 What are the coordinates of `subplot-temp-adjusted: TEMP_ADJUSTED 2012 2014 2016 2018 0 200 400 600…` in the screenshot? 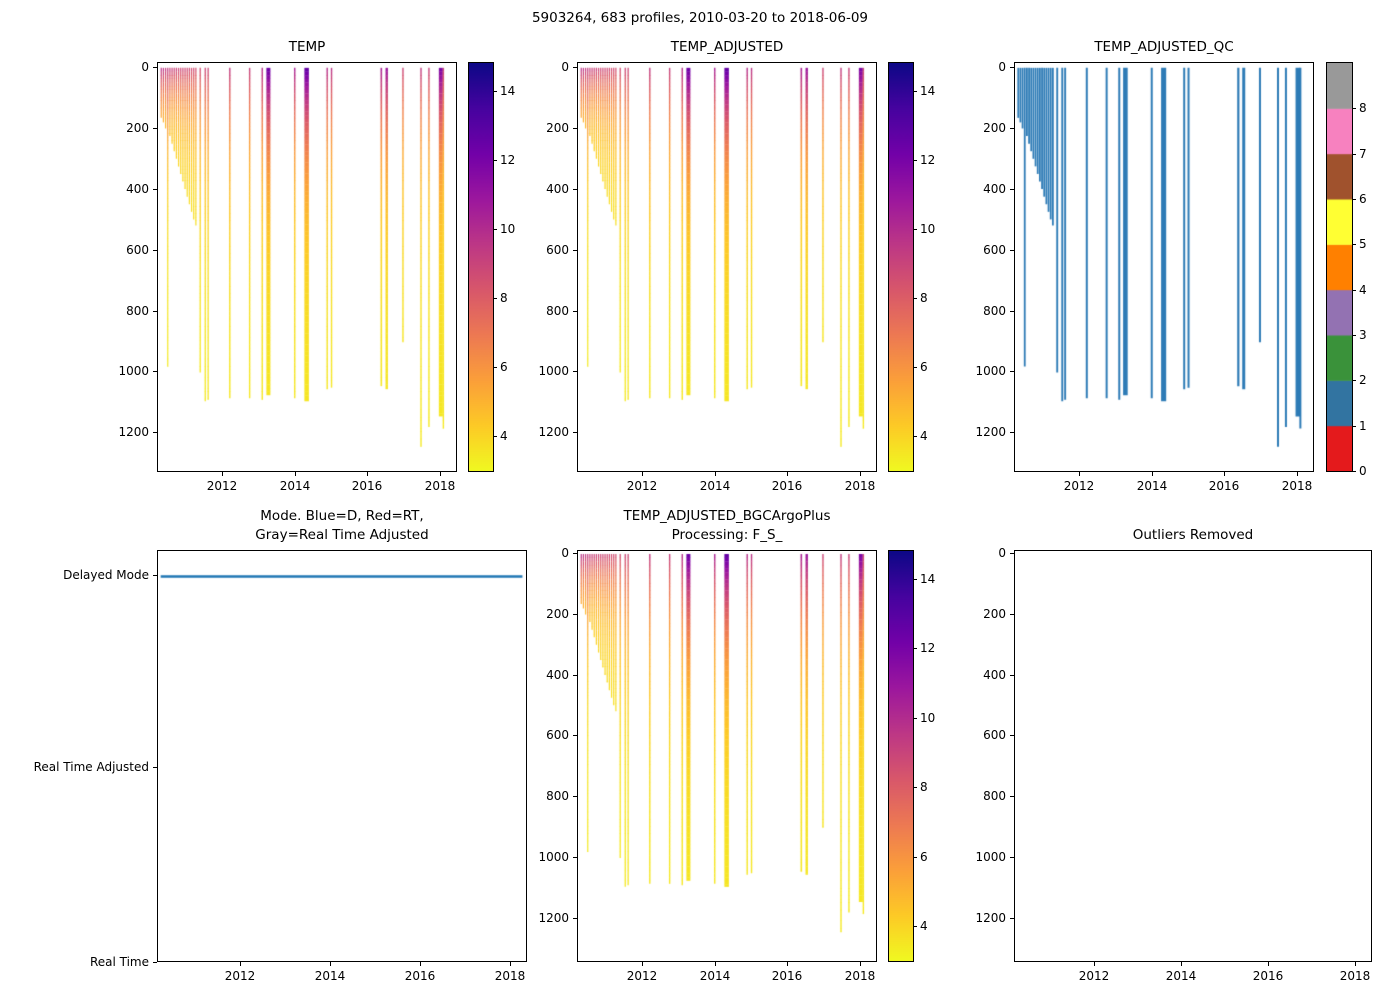 It's located at (736, 266).